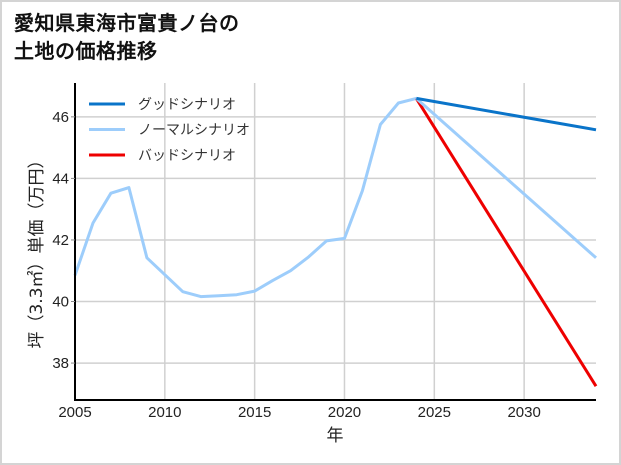 The image size is (621, 465). Describe the element at coordinates (37, 249) in the screenshot. I see `y-axis-label: 坪（3.3㎡）単価（万円）` at that location.